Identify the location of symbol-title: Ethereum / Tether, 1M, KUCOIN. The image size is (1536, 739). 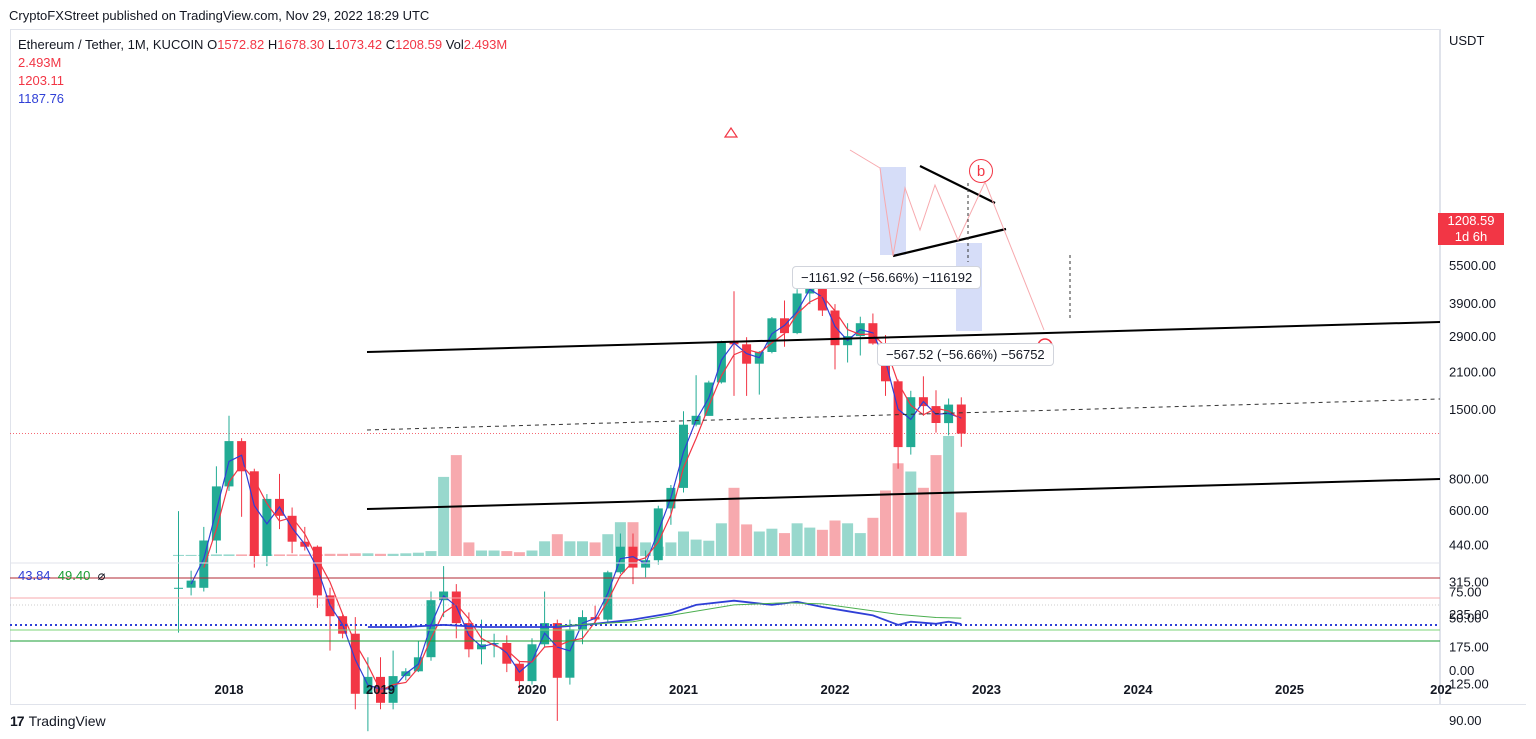
(111, 44).